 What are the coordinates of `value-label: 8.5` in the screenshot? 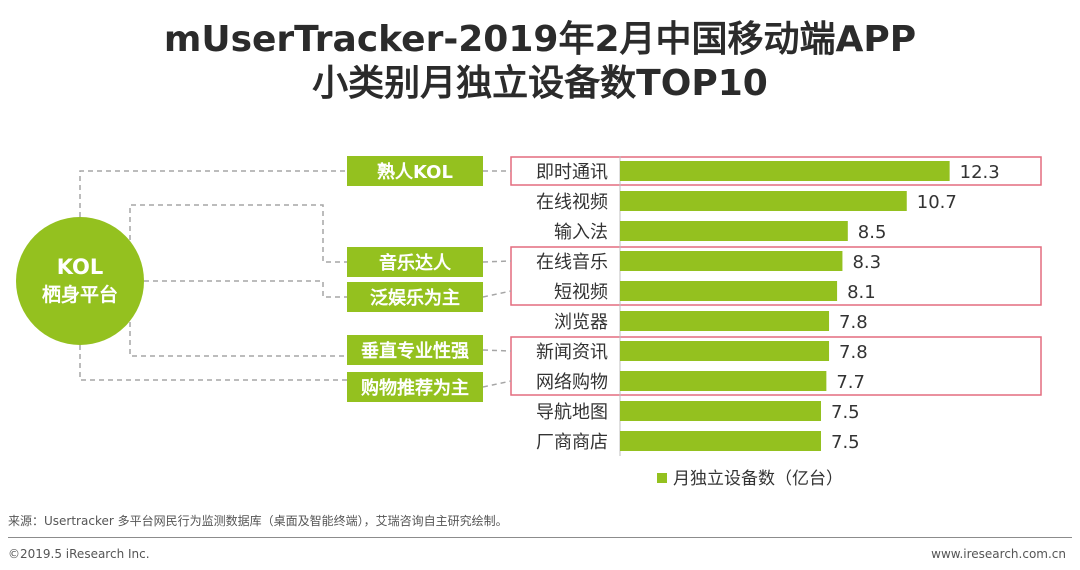 It's located at (872, 232).